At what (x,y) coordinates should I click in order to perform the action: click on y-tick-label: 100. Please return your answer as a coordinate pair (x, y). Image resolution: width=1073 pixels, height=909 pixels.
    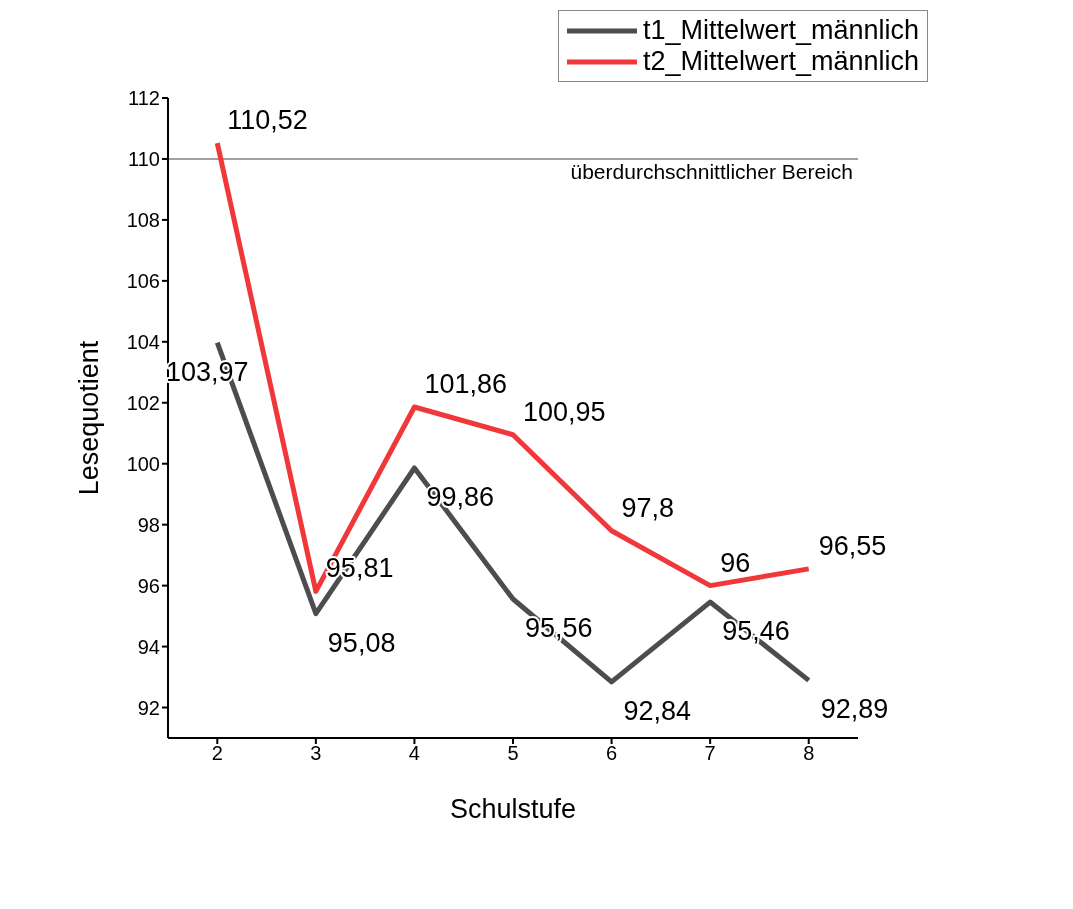
    Looking at the image, I should click on (143, 463).